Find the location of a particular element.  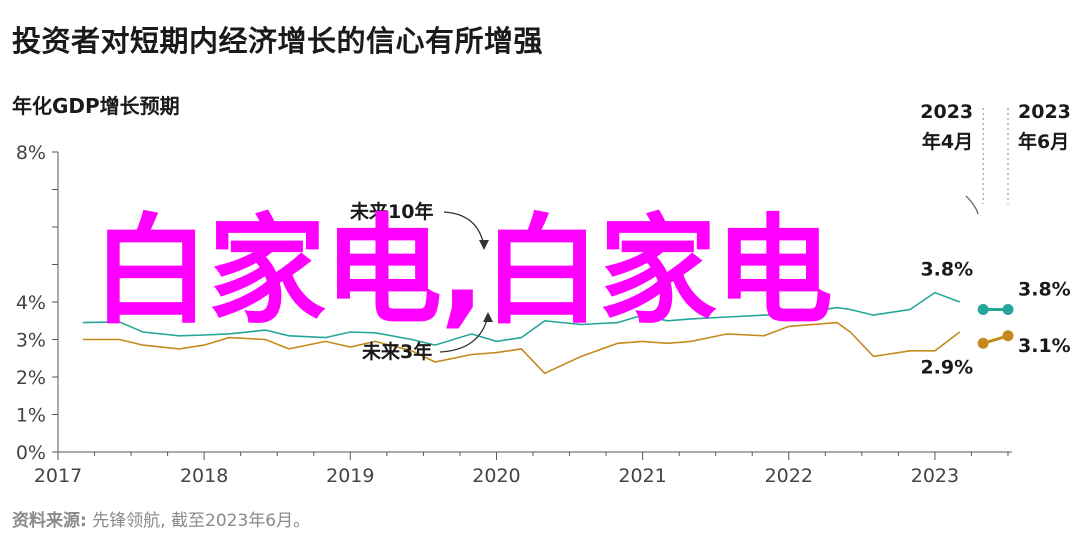

y-tick-label: 4% is located at coordinates (31, 303).